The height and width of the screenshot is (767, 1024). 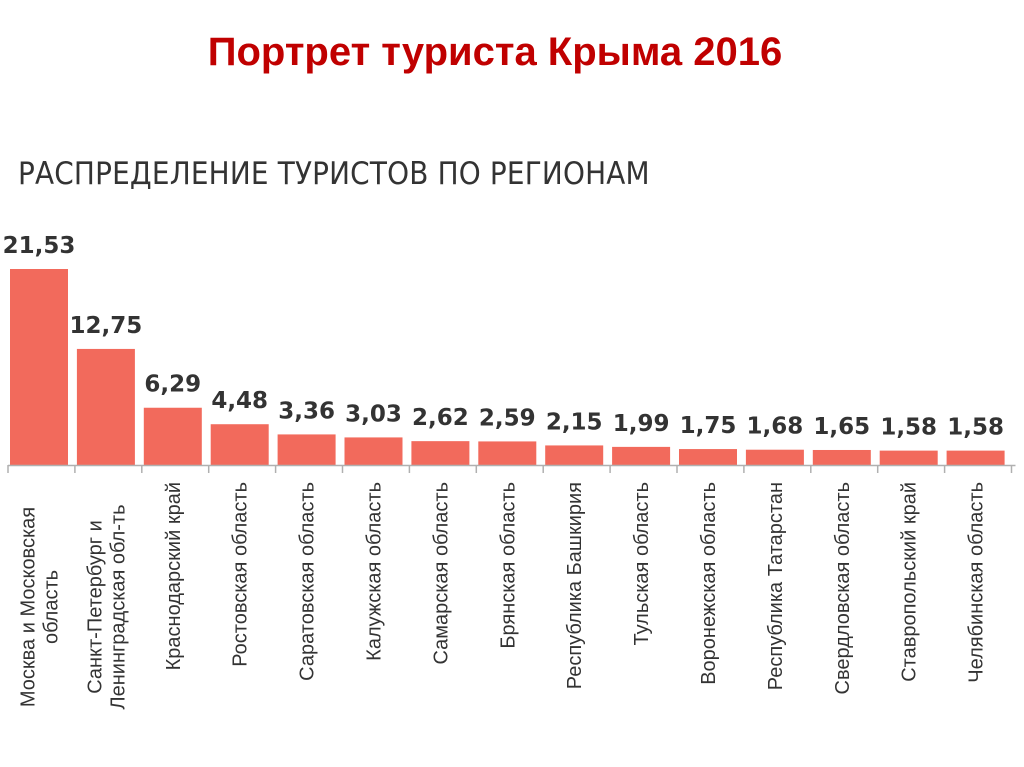 I want to click on x-axis-ticks, so click(x=510, y=469).